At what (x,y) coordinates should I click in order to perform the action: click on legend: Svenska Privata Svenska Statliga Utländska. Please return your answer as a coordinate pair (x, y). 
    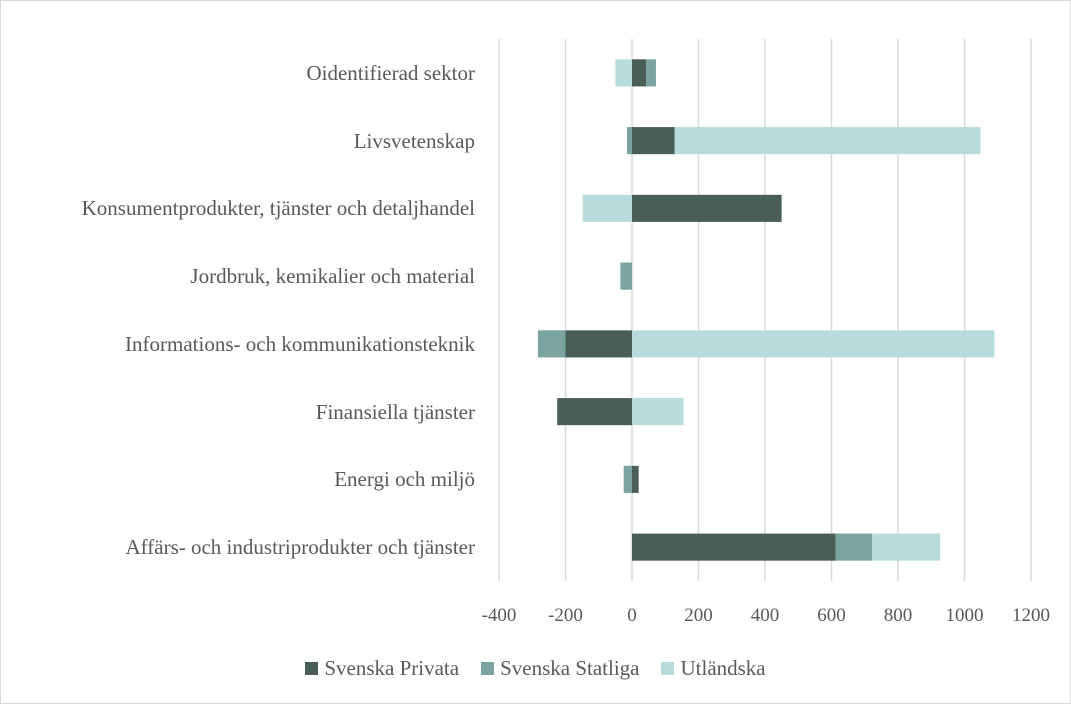
    Looking at the image, I should click on (535, 668).